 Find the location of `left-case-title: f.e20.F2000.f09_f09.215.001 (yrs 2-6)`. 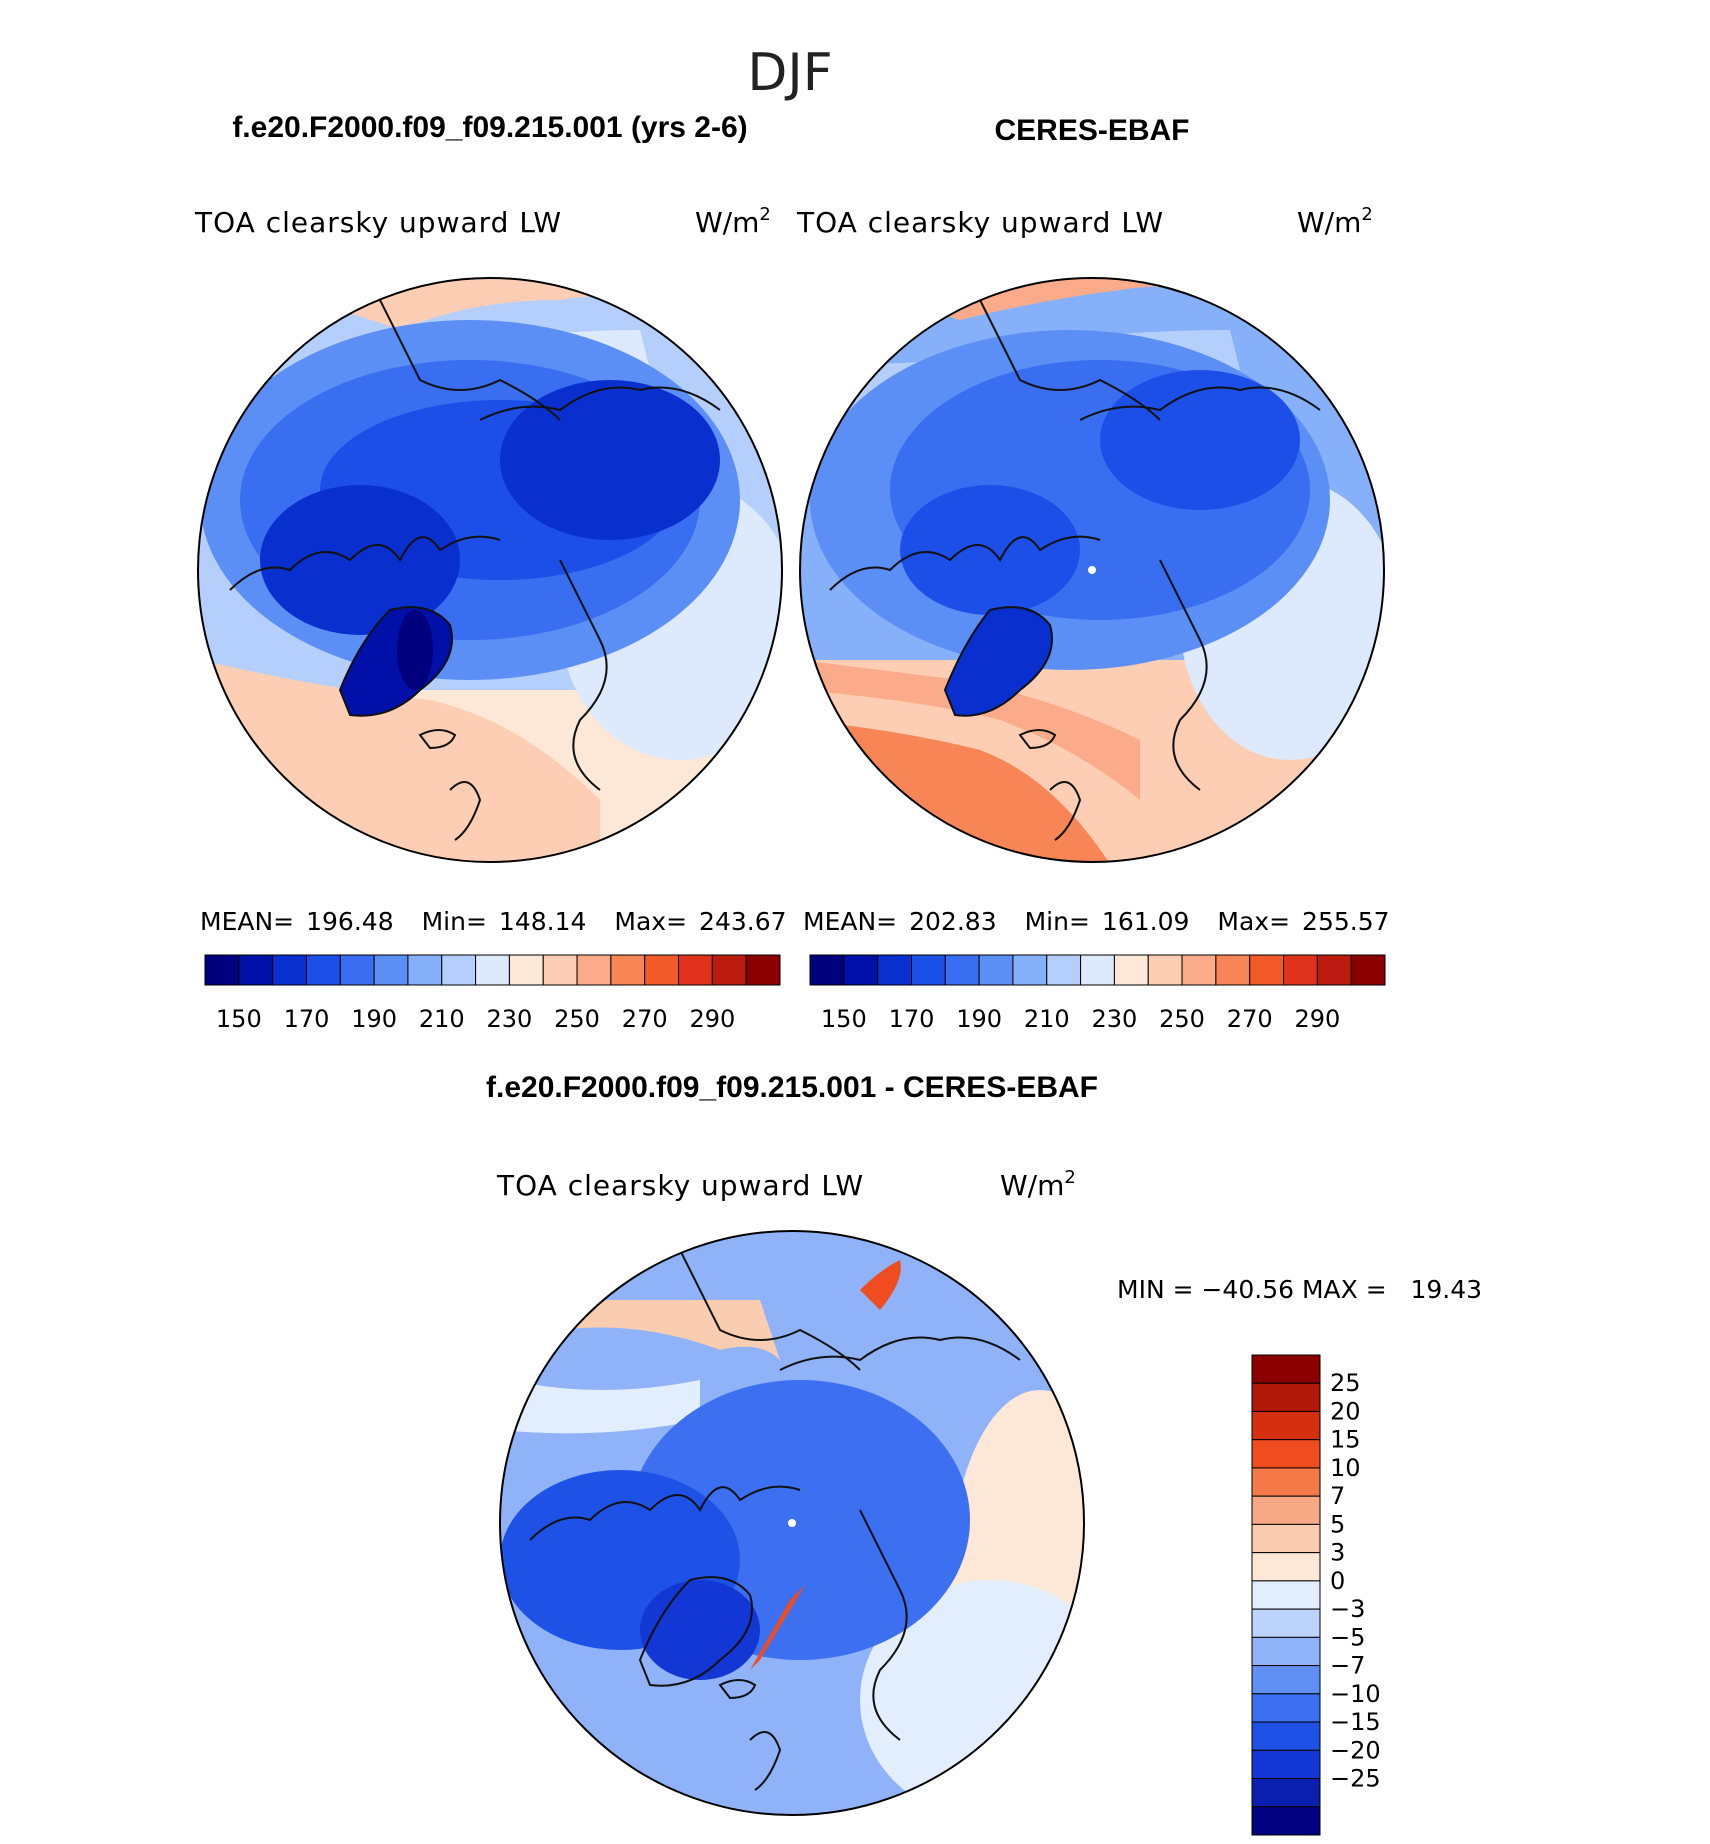

left-case-title: f.e20.F2000.f09_f09.215.001 (yrs 2-6) is located at coordinates (489, 127).